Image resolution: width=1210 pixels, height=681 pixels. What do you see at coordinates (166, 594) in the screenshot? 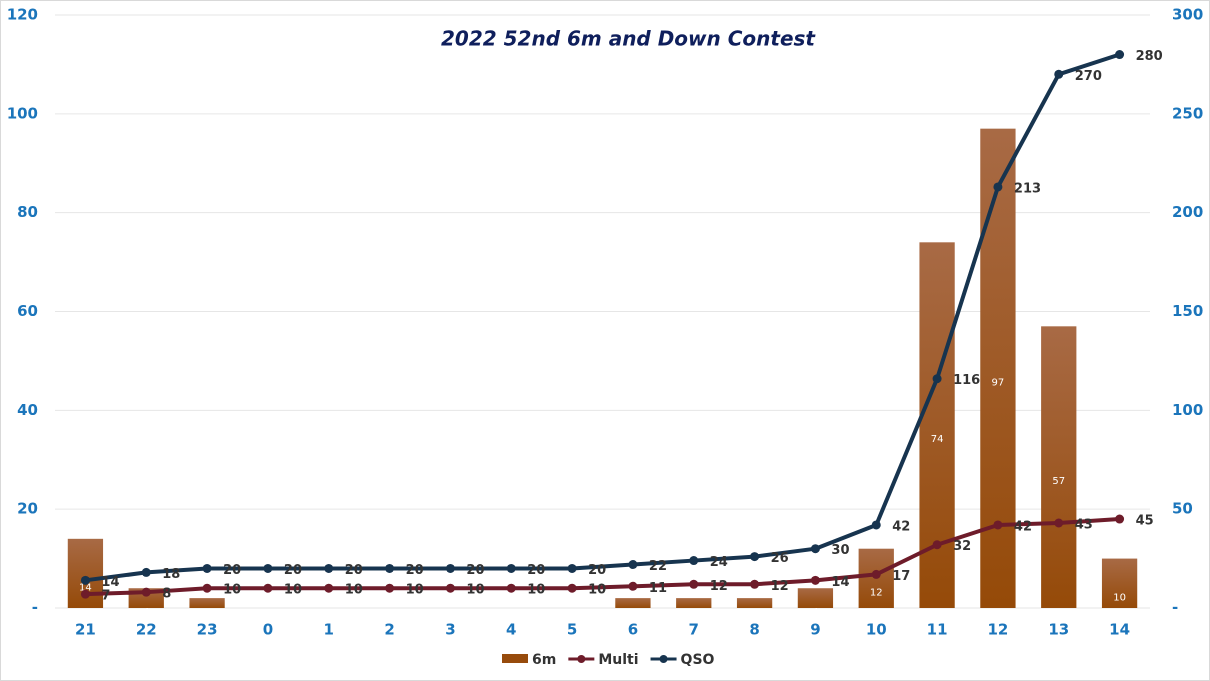
I see `point-value-label: 8` at bounding box center [166, 594].